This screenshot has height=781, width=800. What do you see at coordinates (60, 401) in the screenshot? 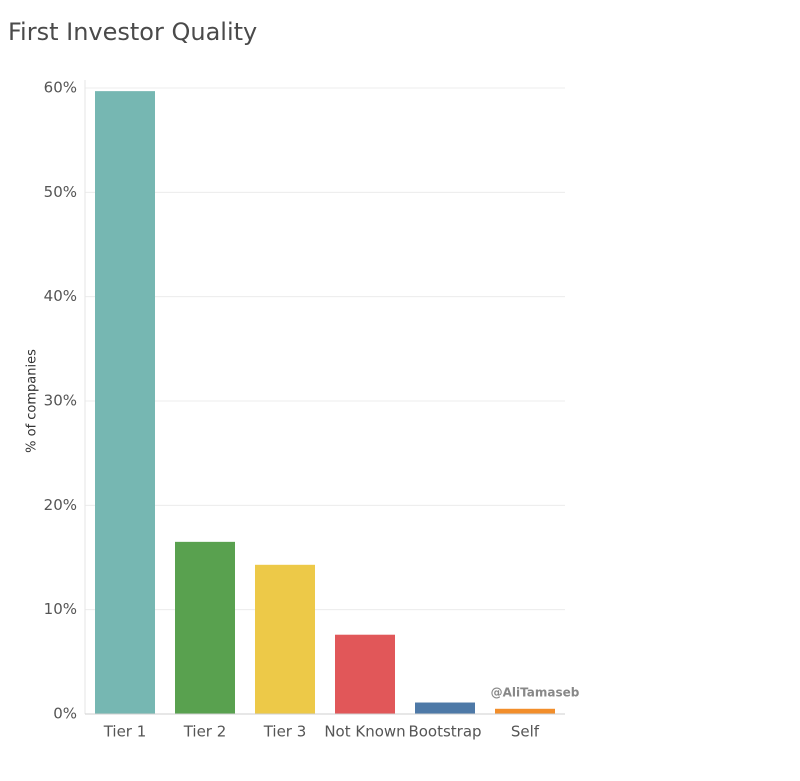
I see `y-tick-label: 30%` at bounding box center [60, 401].